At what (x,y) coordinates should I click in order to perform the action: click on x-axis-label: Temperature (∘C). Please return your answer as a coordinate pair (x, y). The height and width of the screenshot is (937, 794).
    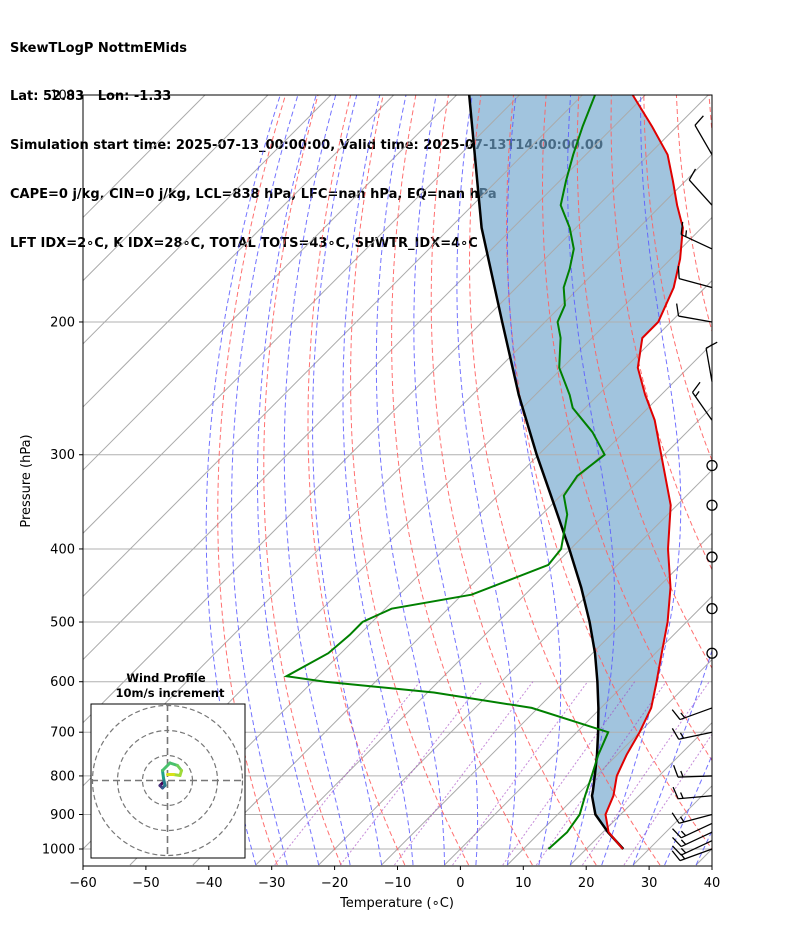
    Looking at the image, I should click on (396, 903).